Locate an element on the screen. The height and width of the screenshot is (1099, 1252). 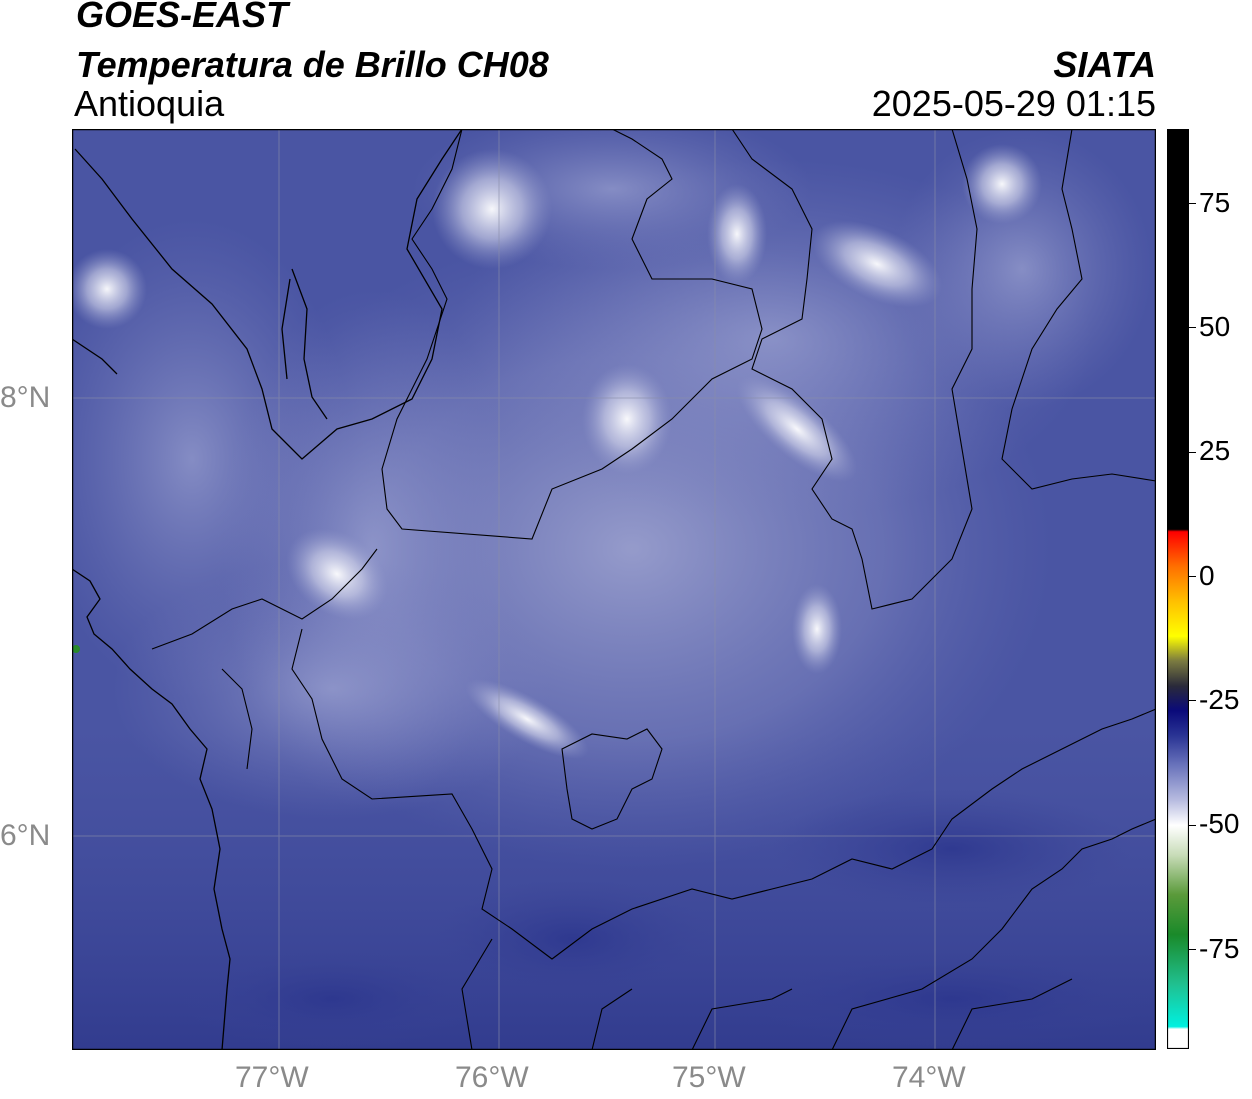
antioquia-boundary is located at coordinates (572, 334).